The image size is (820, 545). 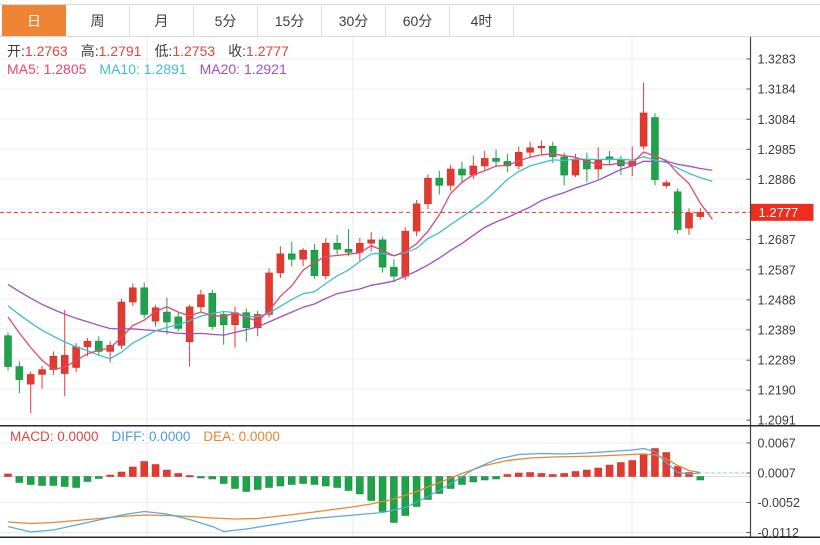 What do you see at coordinates (777, 421) in the screenshot?
I see `y-axis-label: 1.2091` at bounding box center [777, 421].